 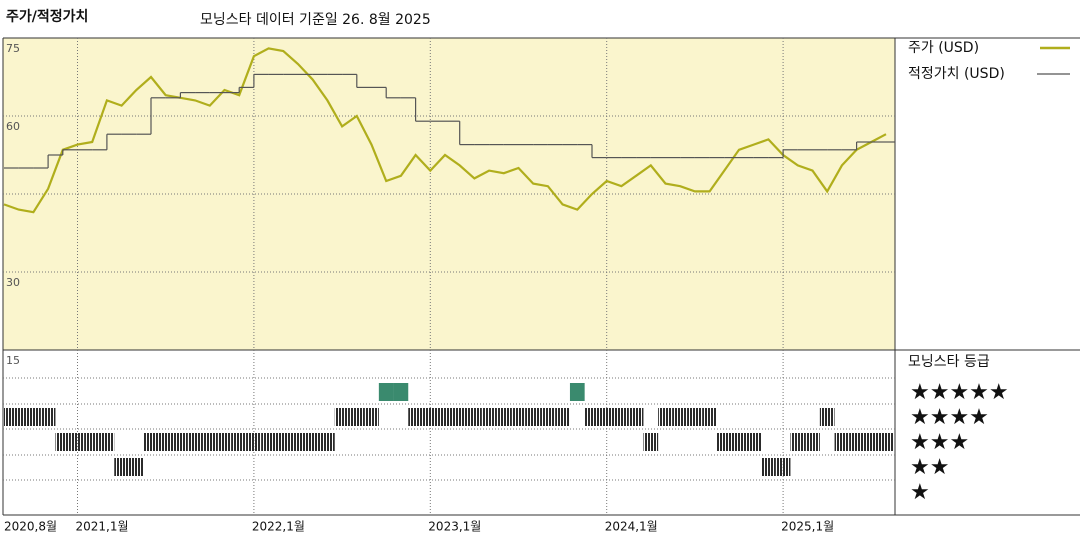 I want to click on x-tick-label: 2023,1월, so click(x=454, y=527).